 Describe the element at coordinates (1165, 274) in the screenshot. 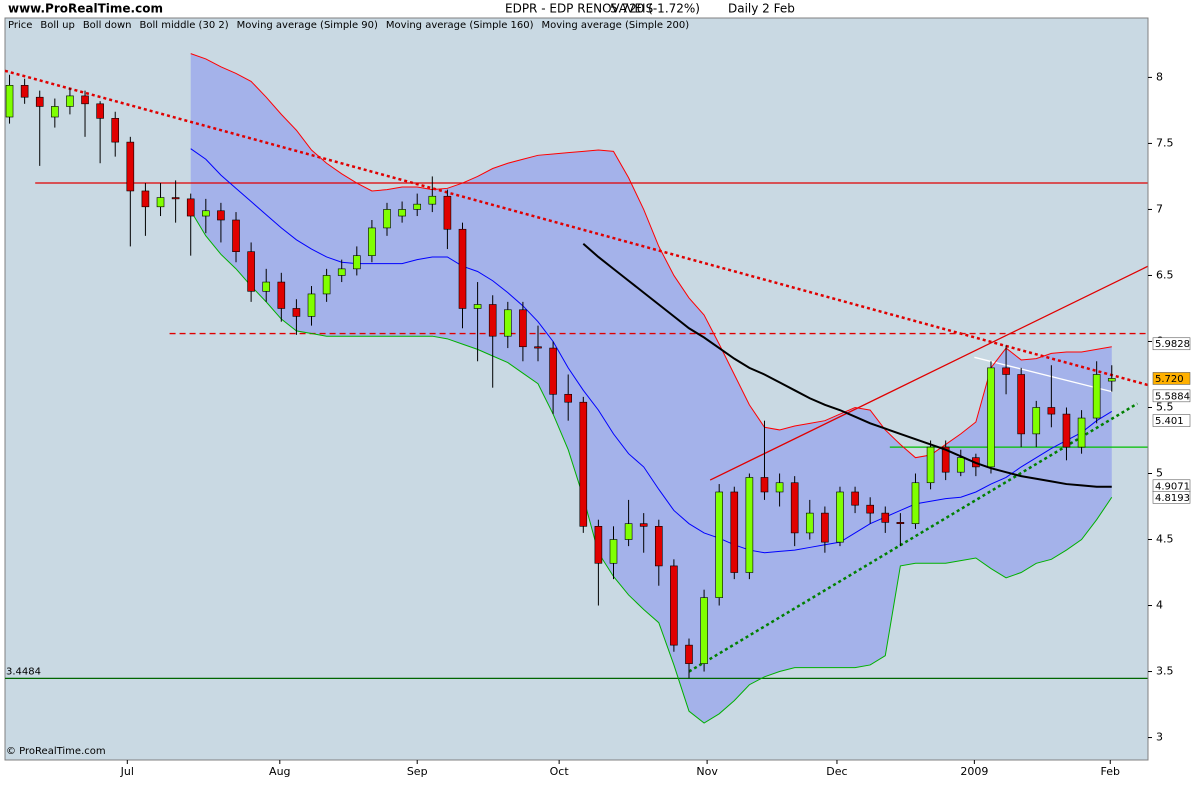

I see `y-tick-label: 6.5` at that location.